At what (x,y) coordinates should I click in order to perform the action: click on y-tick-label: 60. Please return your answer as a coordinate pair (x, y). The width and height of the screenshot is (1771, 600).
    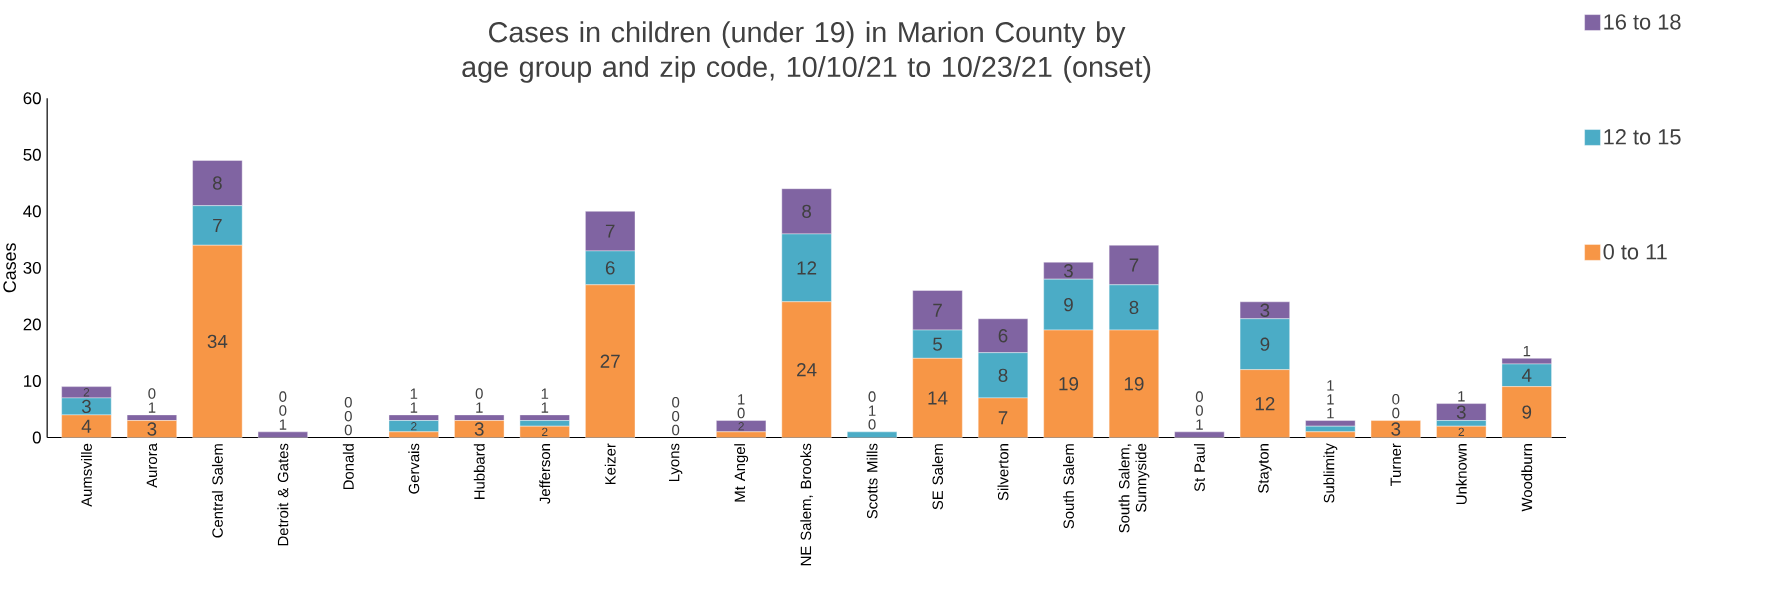
    Looking at the image, I should click on (32, 98).